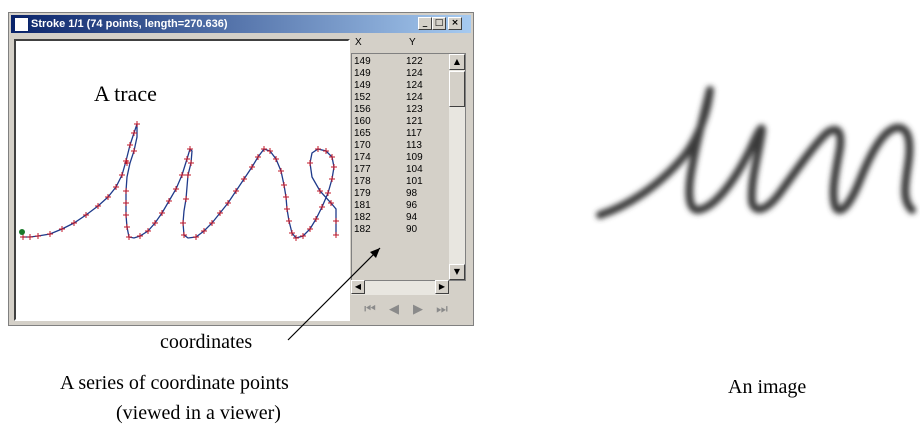 The width and height of the screenshot is (920, 437). Describe the element at coordinates (455, 23) in the screenshot. I see `close-button: ×` at that location.